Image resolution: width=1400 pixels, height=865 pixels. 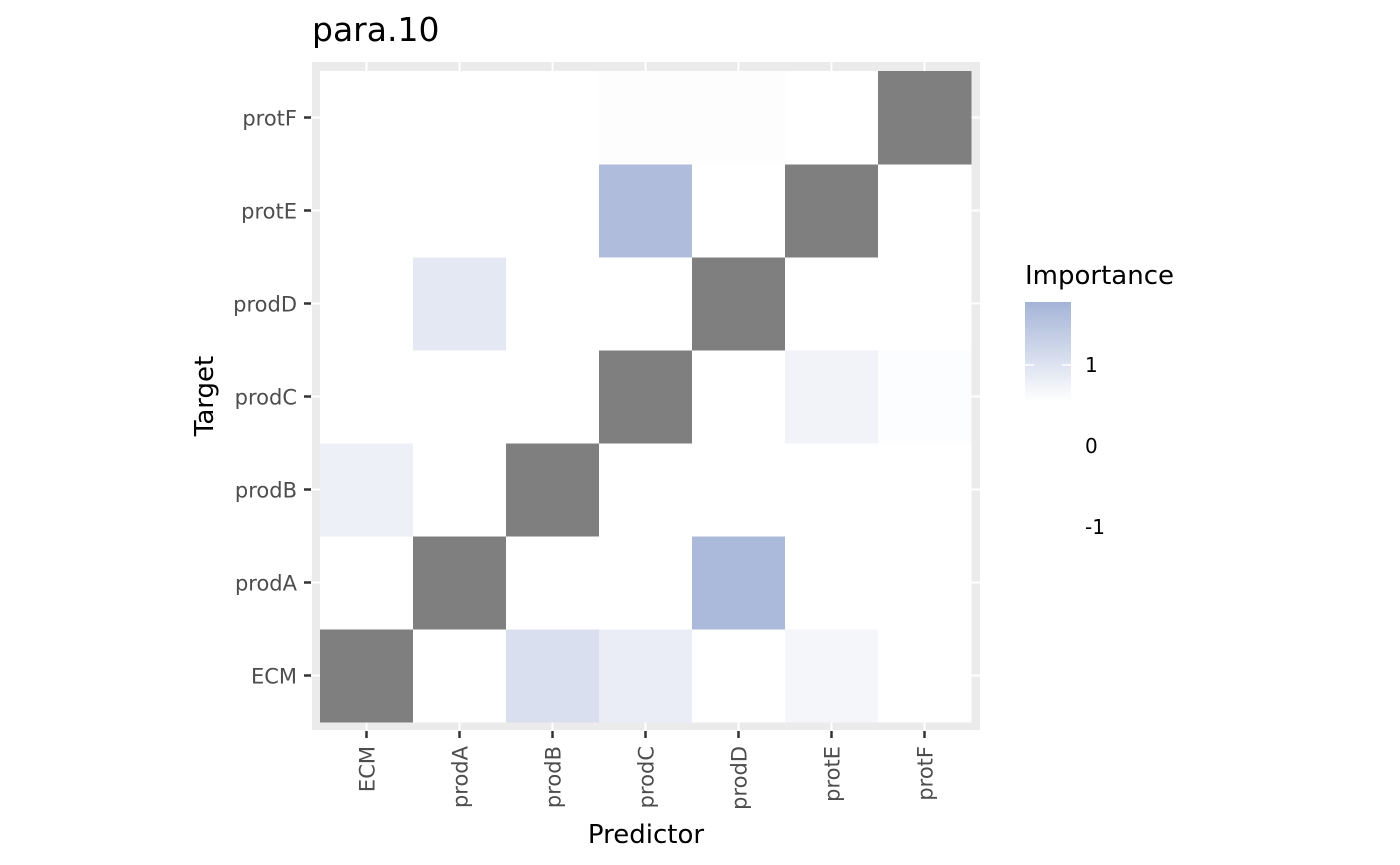 I want to click on y-tick-label: prodD, so click(x=265, y=305).